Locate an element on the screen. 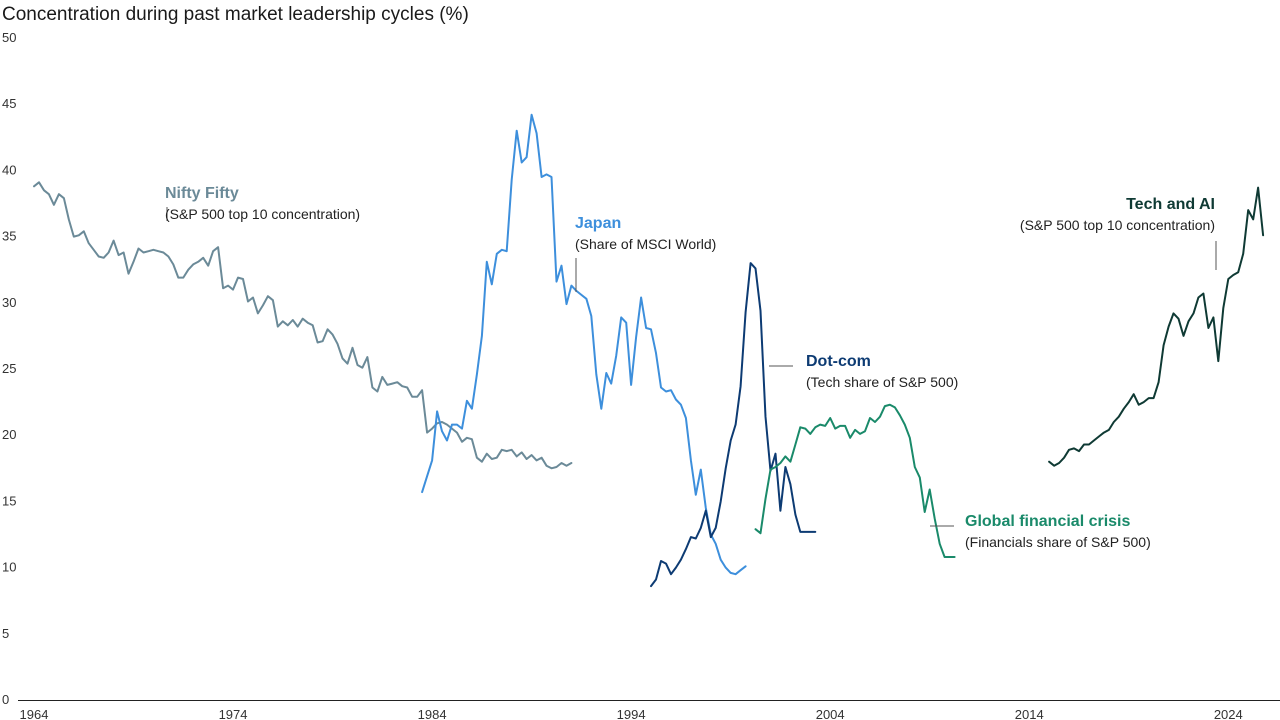 Image resolution: width=1280 pixels, height=720 pixels. annotation-title: Tech and AI is located at coordinates (1170, 204).